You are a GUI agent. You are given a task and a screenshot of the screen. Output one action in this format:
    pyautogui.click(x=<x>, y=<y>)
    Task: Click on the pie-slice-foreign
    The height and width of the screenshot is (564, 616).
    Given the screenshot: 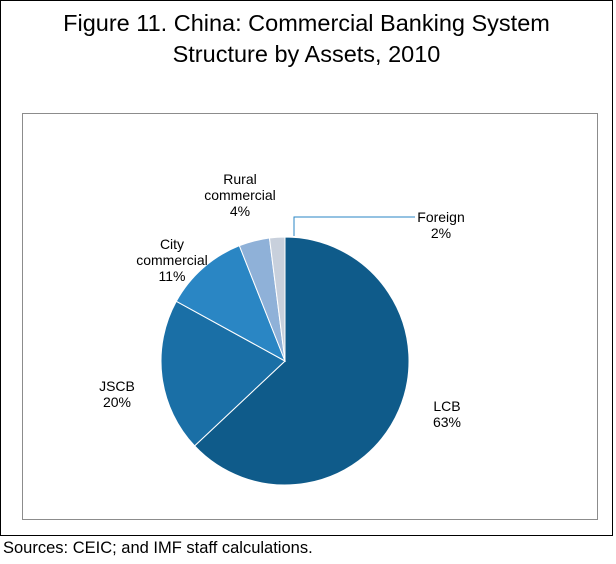 What is the action you would take?
    pyautogui.click(x=277, y=299)
    